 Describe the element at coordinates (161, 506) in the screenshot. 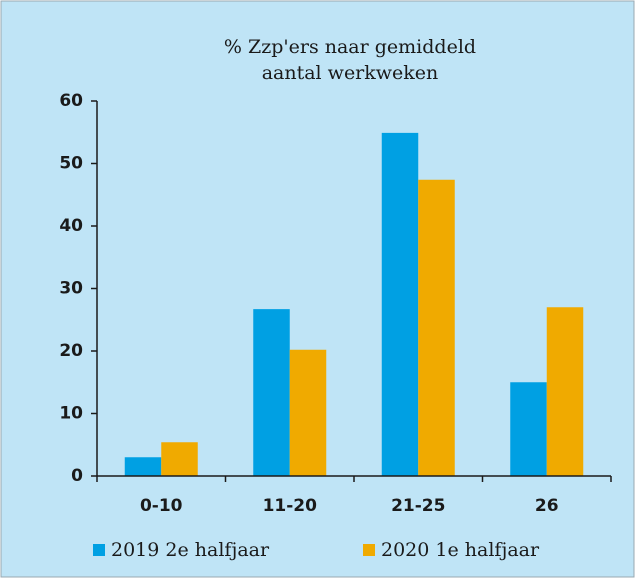

I see `x-tick-label: 0-10` at that location.